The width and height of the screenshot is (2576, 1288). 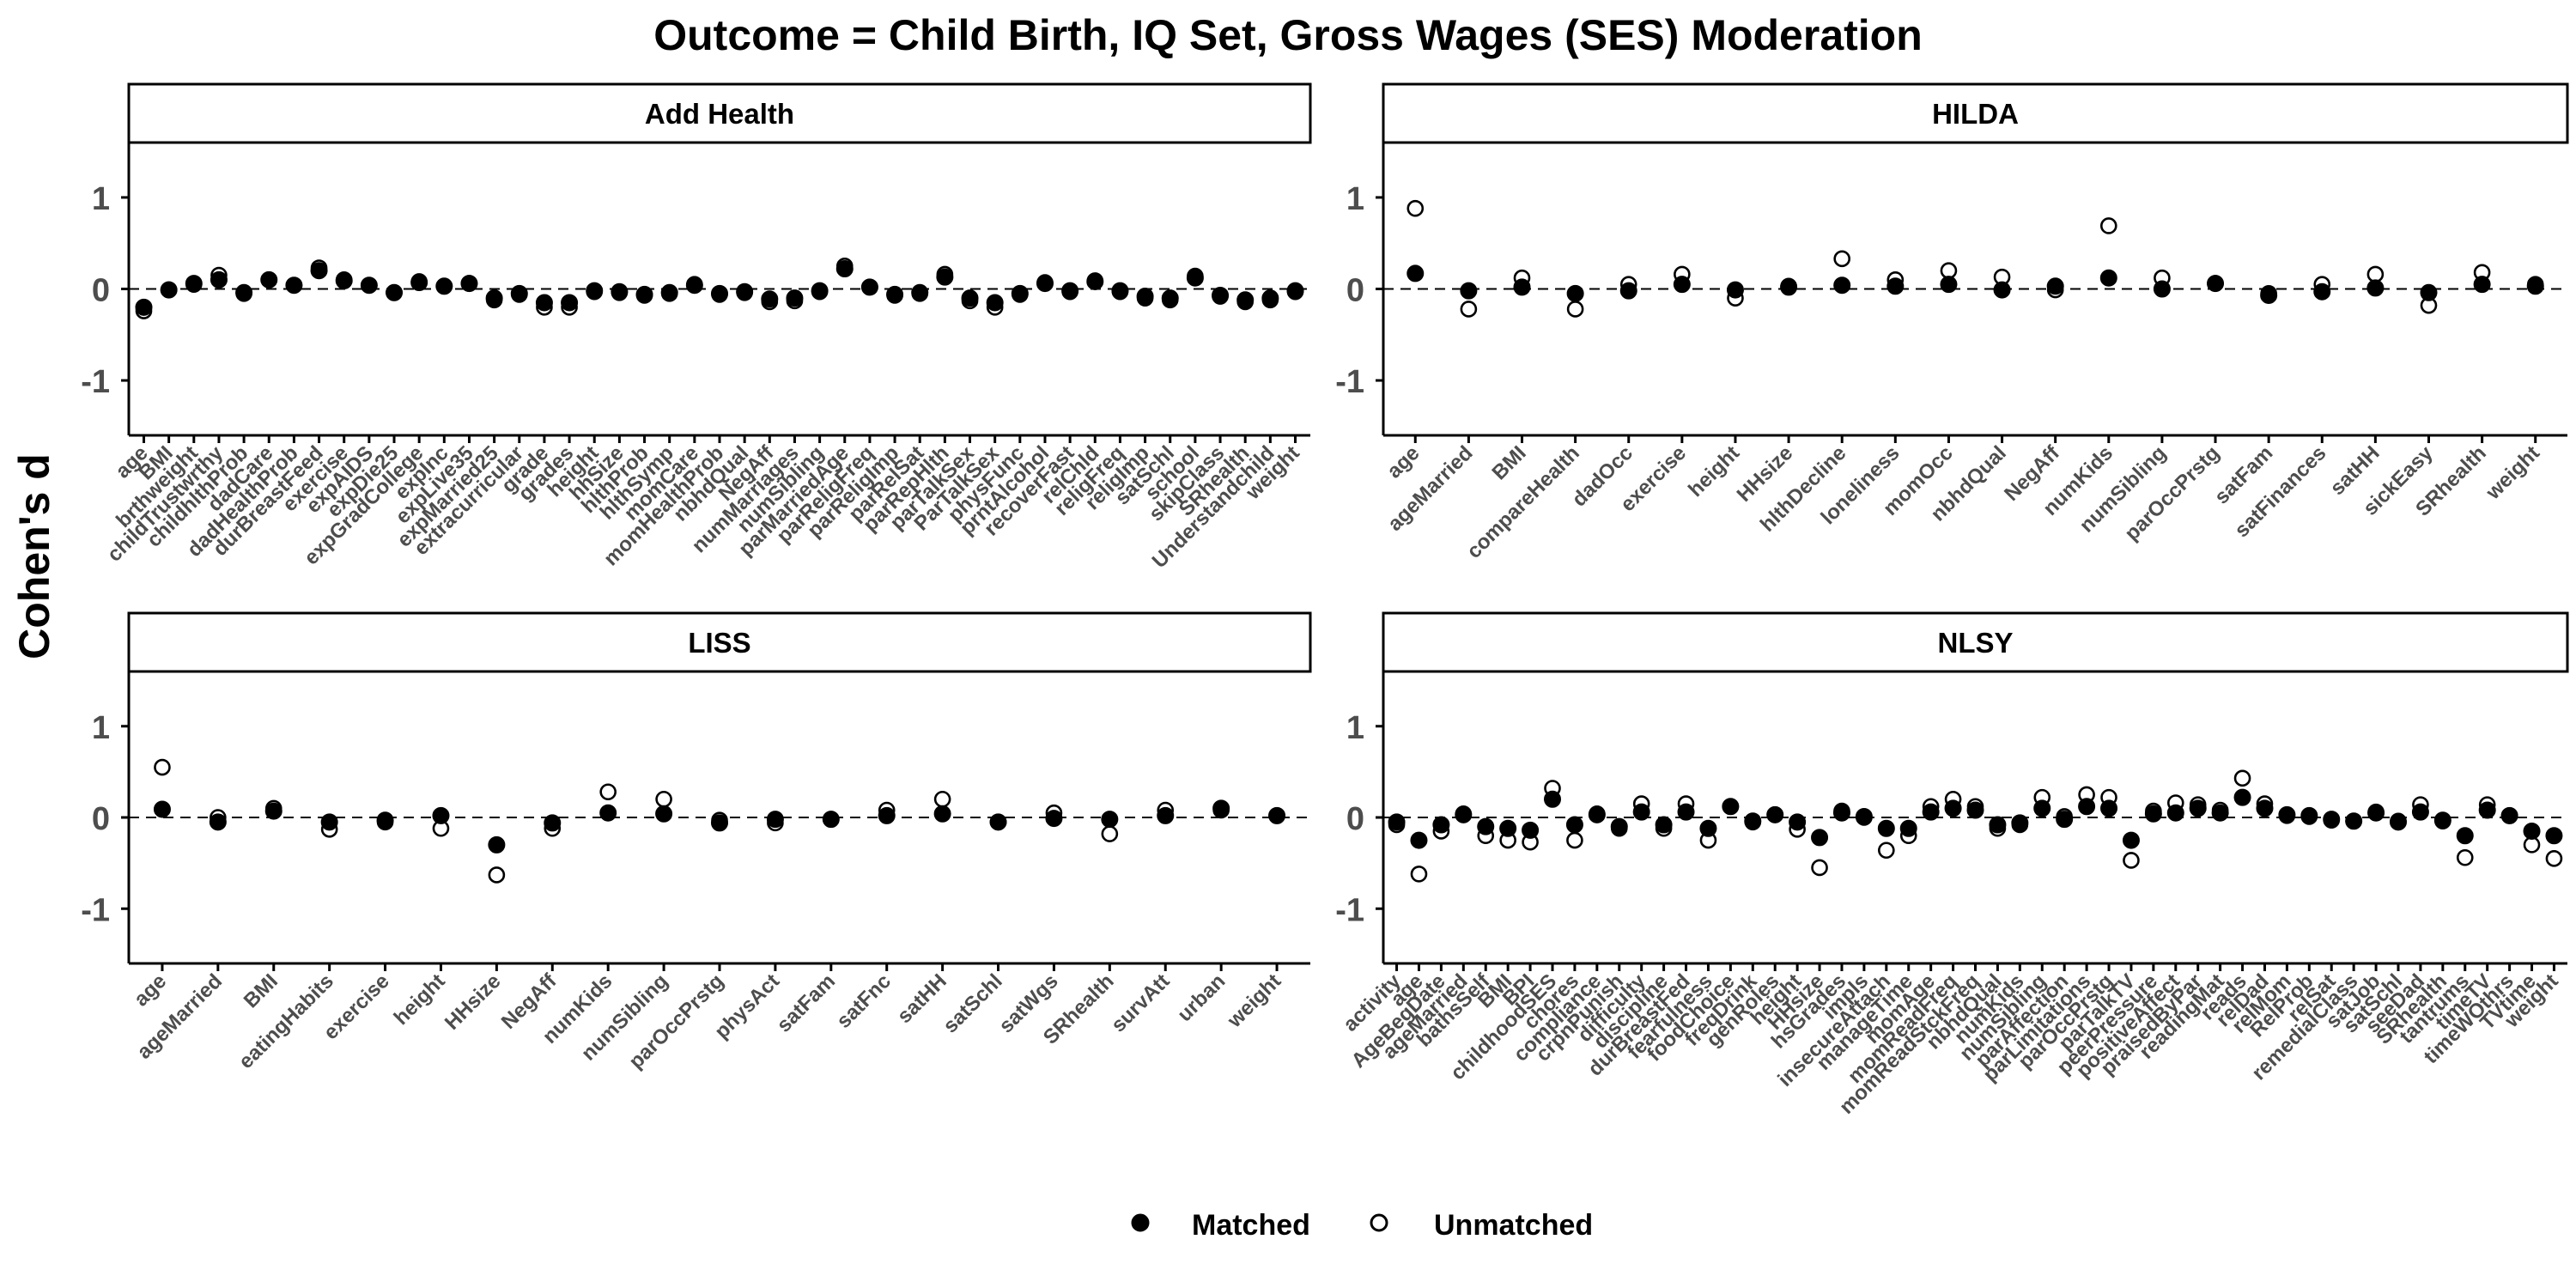 I want to click on legend: Matched Unmatched, so click(x=1362, y=1225).